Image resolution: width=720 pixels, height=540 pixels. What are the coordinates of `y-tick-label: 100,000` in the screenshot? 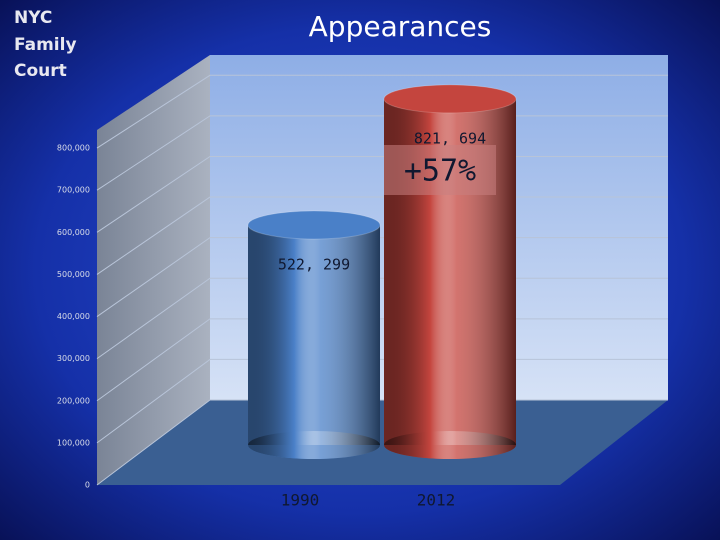 It's located at (73, 442).